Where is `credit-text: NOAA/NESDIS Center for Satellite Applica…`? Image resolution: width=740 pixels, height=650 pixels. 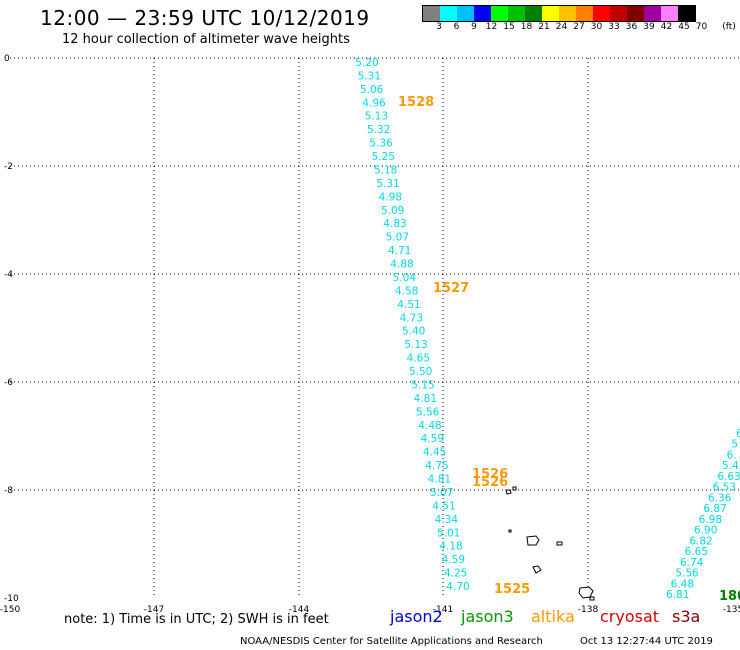 credit-text: NOAA/NESDIS Center for Satellite Applica… is located at coordinates (391, 641).